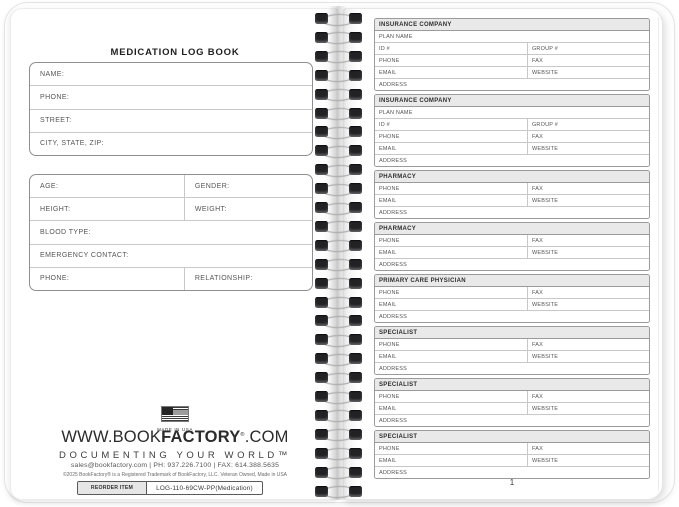  What do you see at coordinates (171, 255) in the screenshot?
I see `form-row-emergency-contact: EMERGENCY CONTACT:` at bounding box center [171, 255].